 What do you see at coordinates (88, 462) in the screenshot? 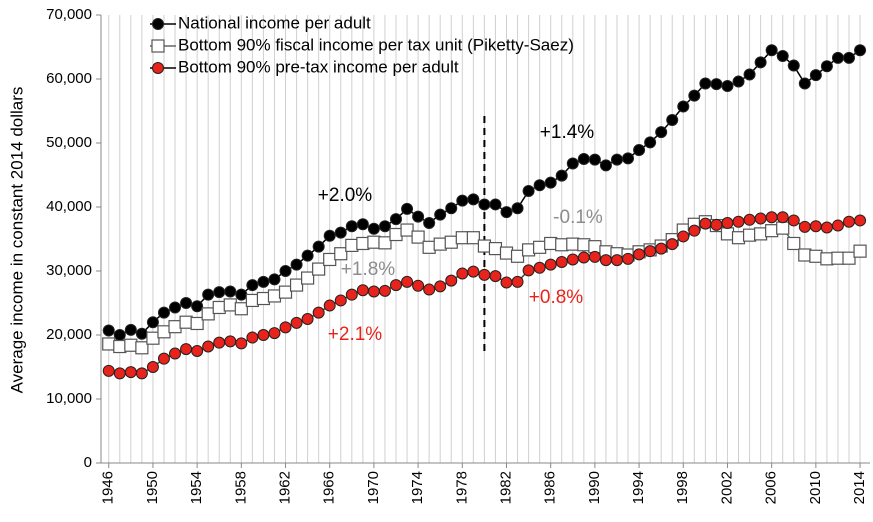
I see `y-tick-label: 0` at bounding box center [88, 462].